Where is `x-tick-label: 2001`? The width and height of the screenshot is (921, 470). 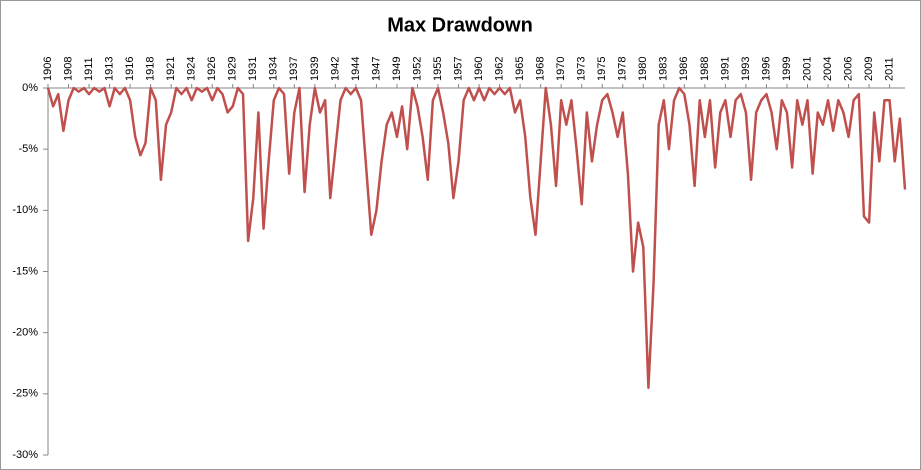
x-tick-label: 2001 is located at coordinates (807, 69).